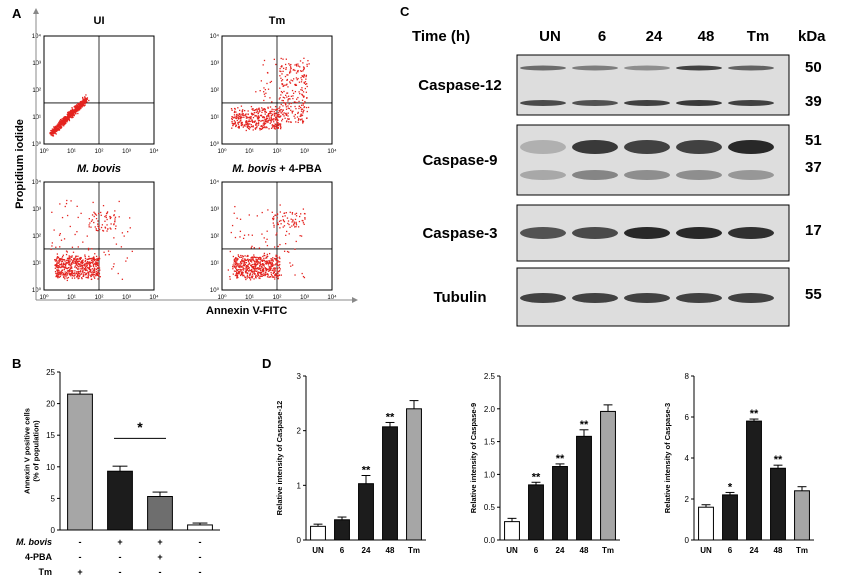 The image size is (843, 584). I want to click on blot-label: Tubulin, so click(459, 297).